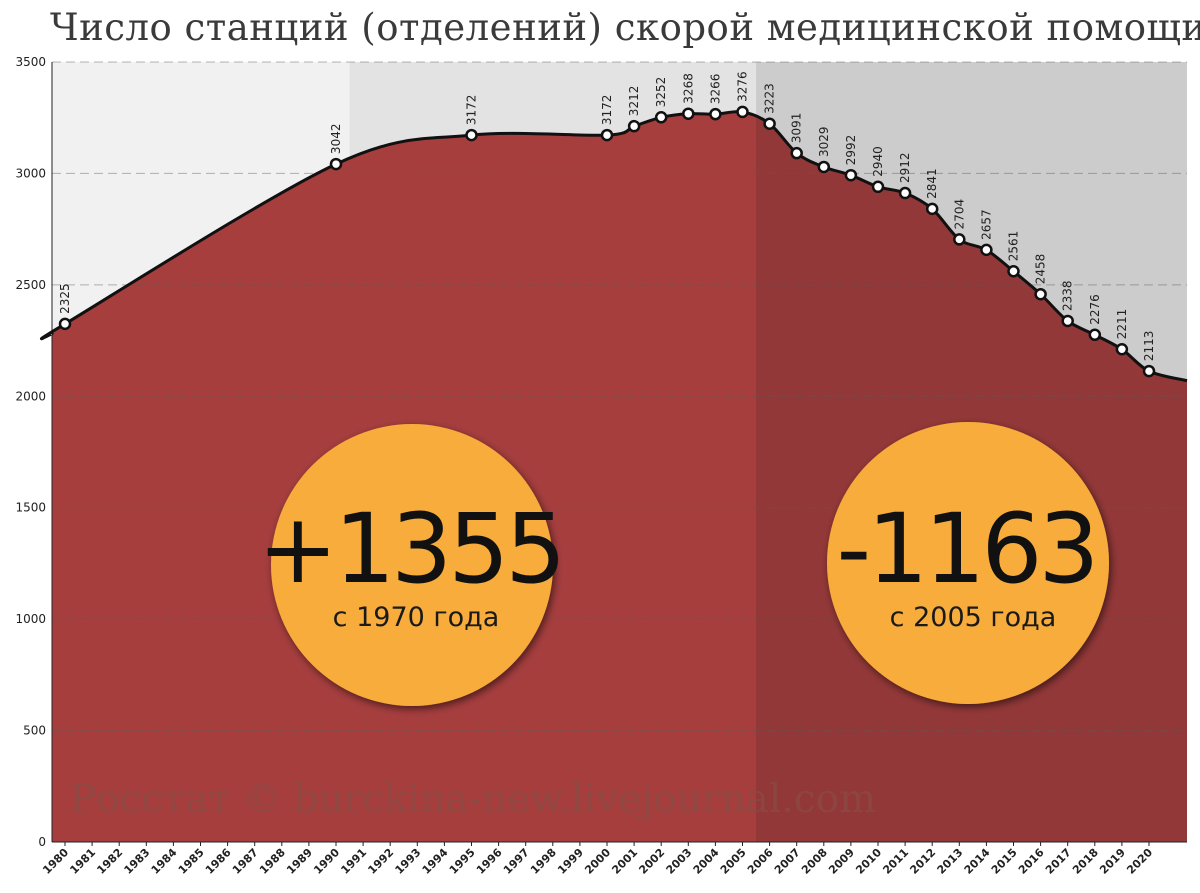 The width and height of the screenshot is (1200, 893). I want to click on x-tick-label: 2019, so click(1112, 861).